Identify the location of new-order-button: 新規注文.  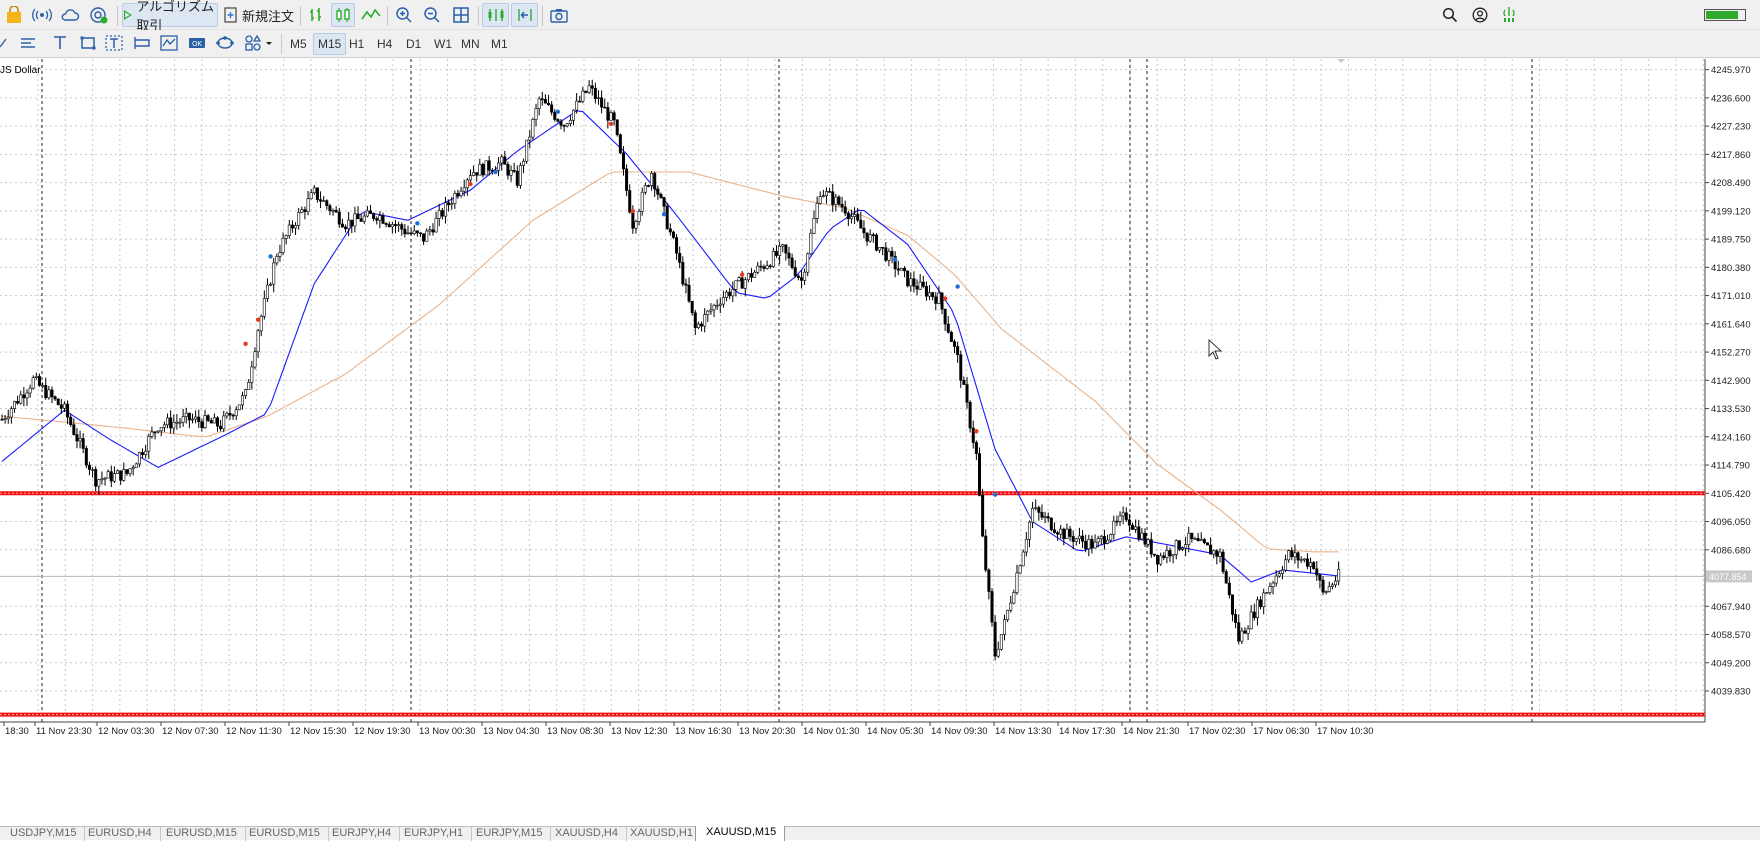
(259, 15).